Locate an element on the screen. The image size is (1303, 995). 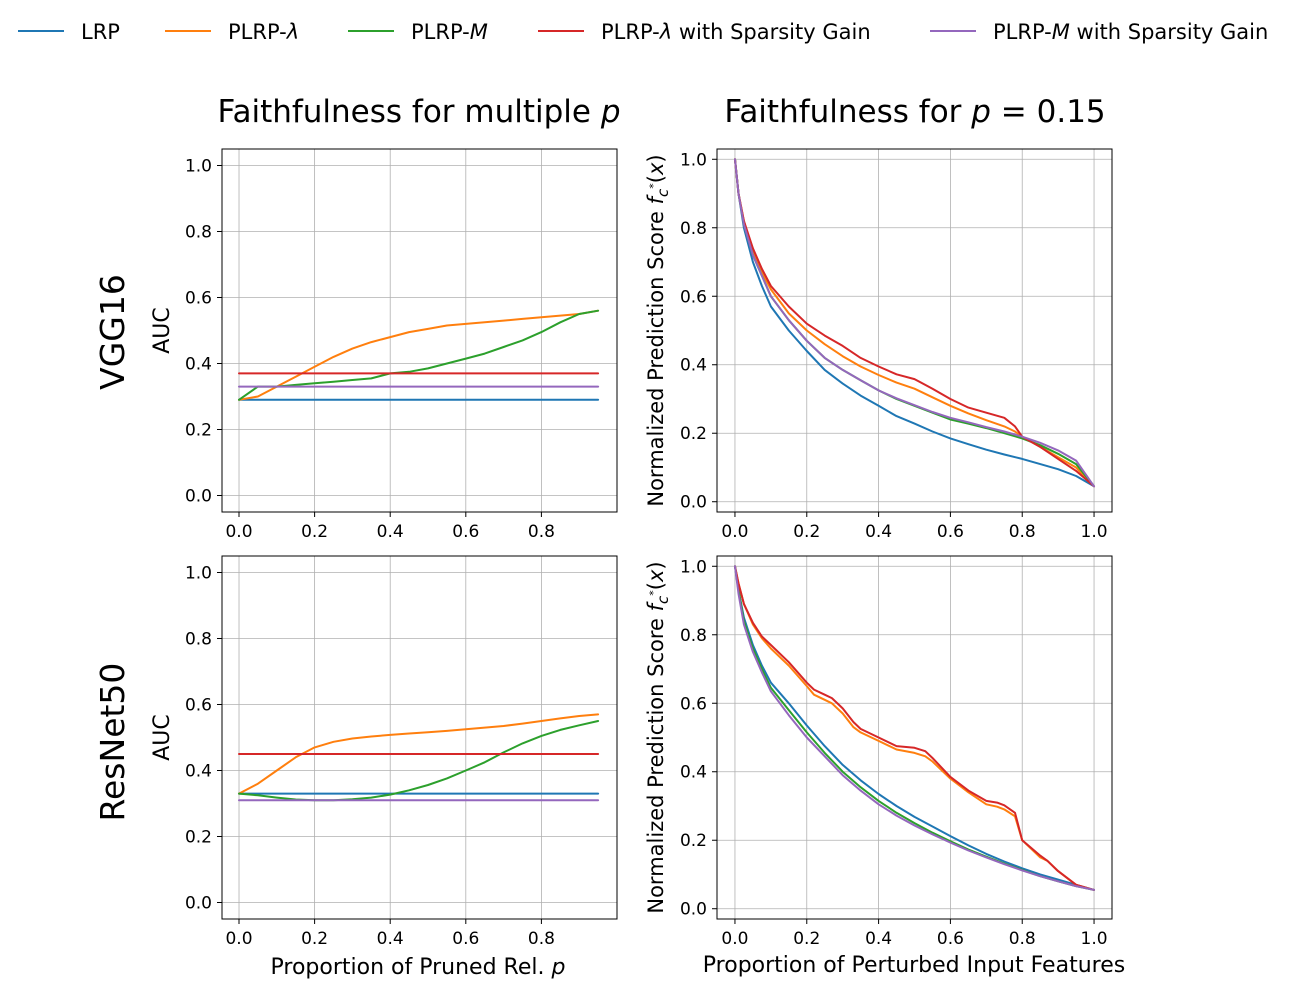
column-title-single-p: Faithfulness for p = 0.15 is located at coordinates (914, 112).